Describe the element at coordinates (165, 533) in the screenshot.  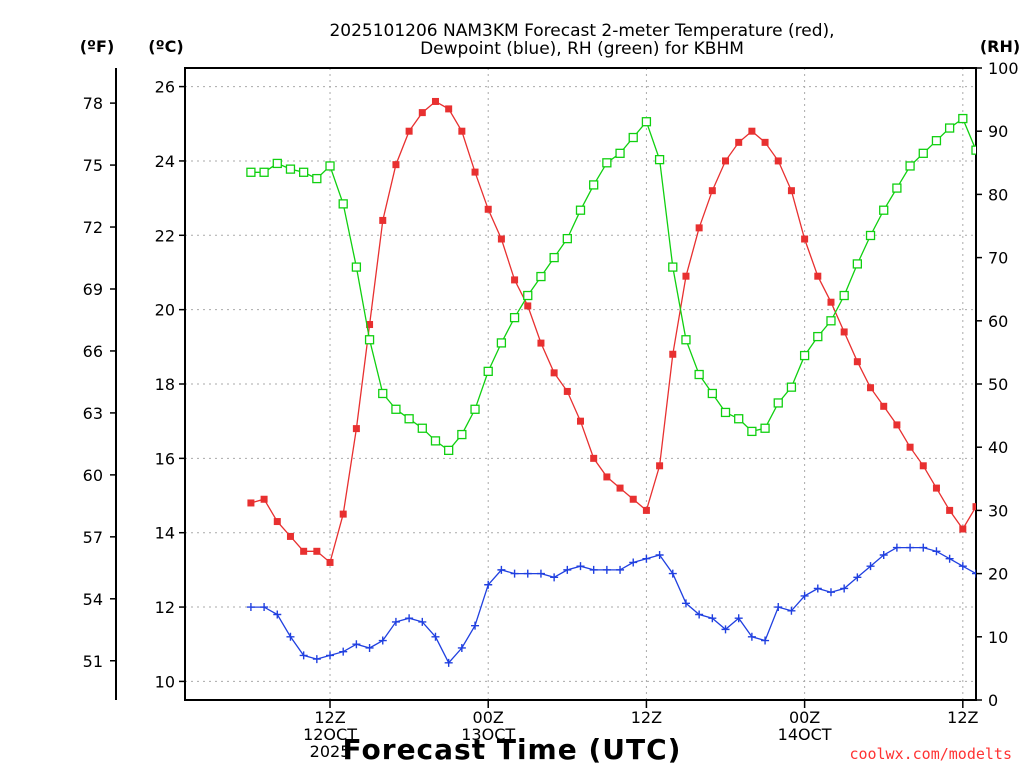
I see `celsius-tick-label: 14` at that location.